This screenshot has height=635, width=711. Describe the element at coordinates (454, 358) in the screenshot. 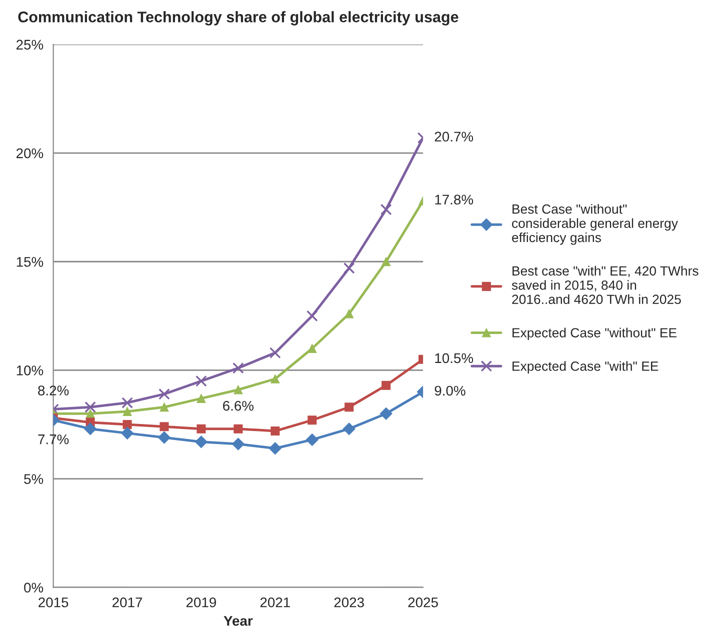

I see `annotation: 10.5%` at that location.